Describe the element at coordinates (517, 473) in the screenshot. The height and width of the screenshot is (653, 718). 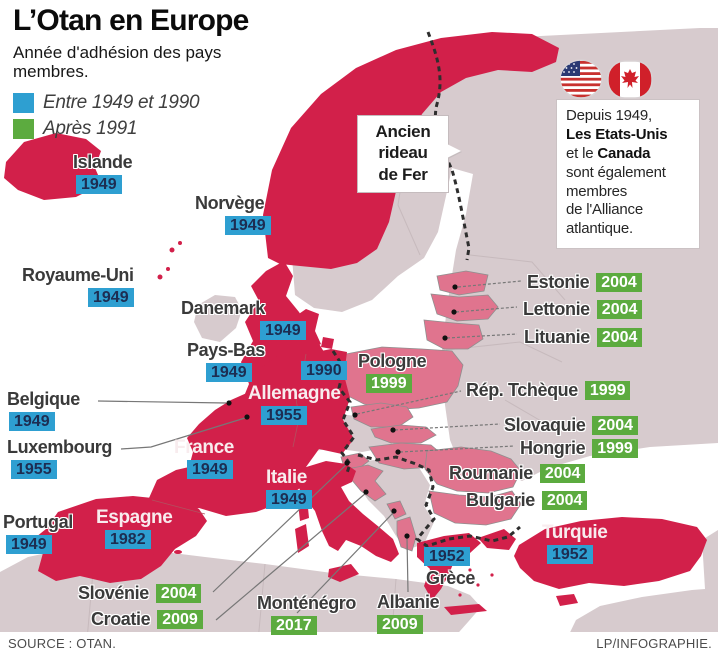
I see `label-roumanie: Roumanie 2004` at that location.